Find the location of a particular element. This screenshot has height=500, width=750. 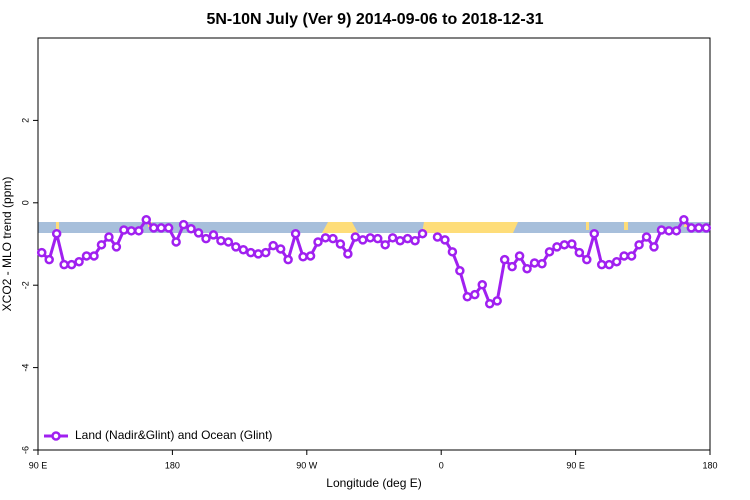

y-tick-label: -2 is located at coordinates (25, 285).